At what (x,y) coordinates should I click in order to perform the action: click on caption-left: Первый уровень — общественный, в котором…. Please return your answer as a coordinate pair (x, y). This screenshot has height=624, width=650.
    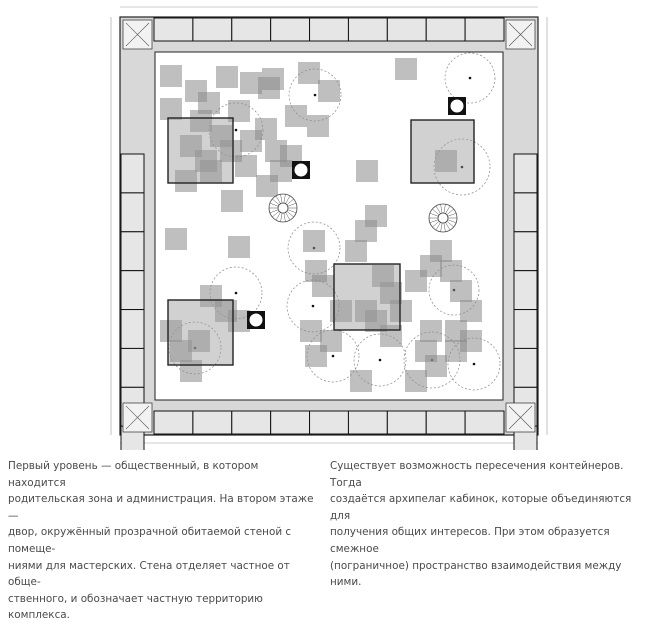
    Looking at the image, I should click on (161, 541).